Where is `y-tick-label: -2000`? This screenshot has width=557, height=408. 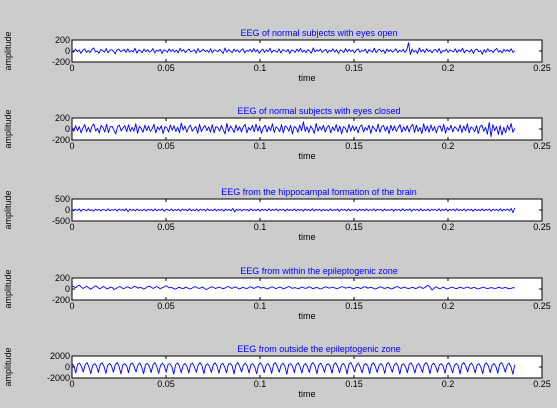 y-tick-label: -2000 is located at coordinates (58, 378).